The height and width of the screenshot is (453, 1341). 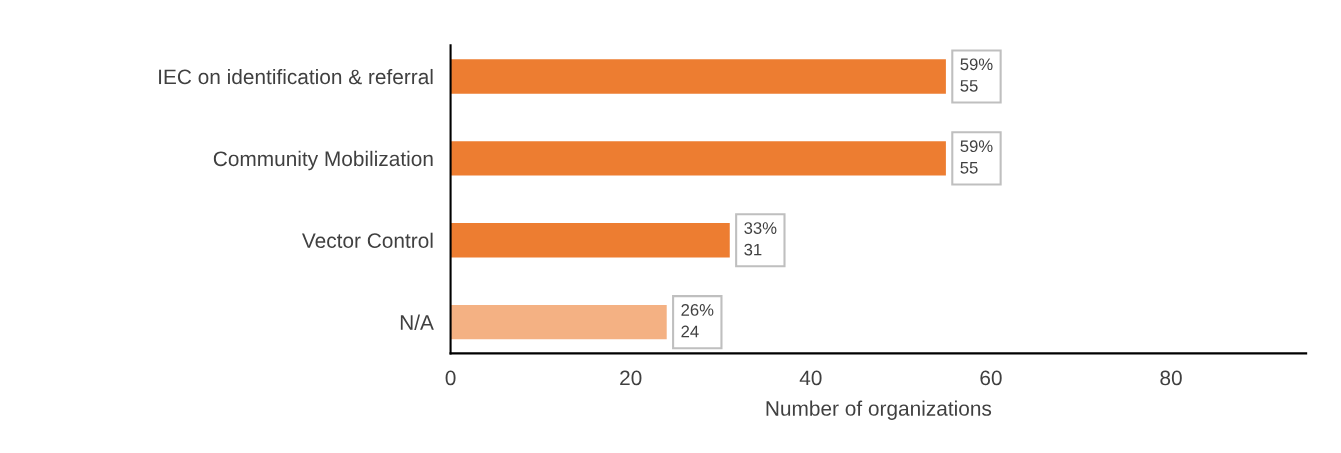 What do you see at coordinates (367, 240) in the screenshot?
I see `y-tick-label: Vector Control` at bounding box center [367, 240].